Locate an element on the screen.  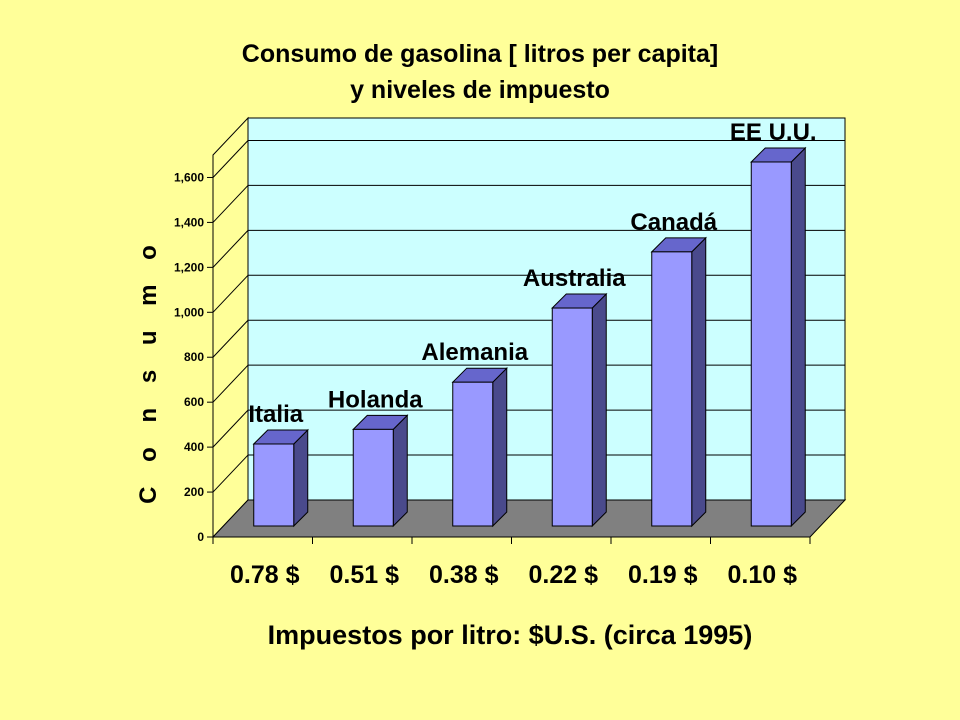
y-axis-label: C o n s u m o is located at coordinates (148, 370).